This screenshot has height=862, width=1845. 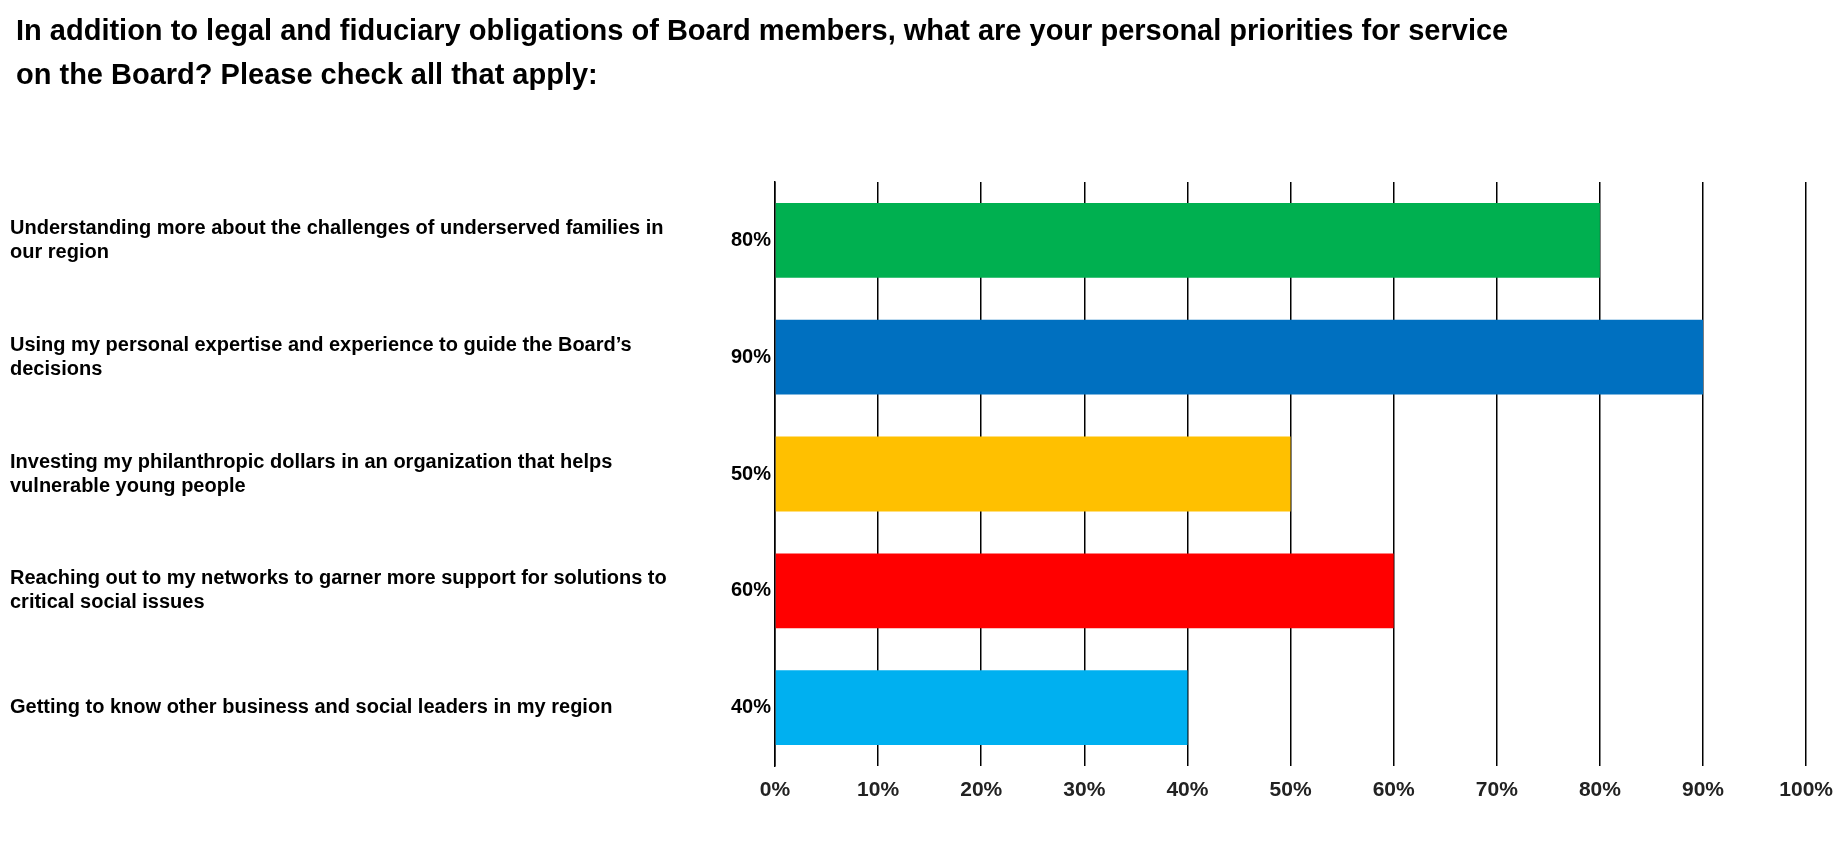 What do you see at coordinates (321, 355) in the screenshot?
I see `y-tick-label: Using my personal expertise and experience to guide the Board’s decisions` at bounding box center [321, 355].